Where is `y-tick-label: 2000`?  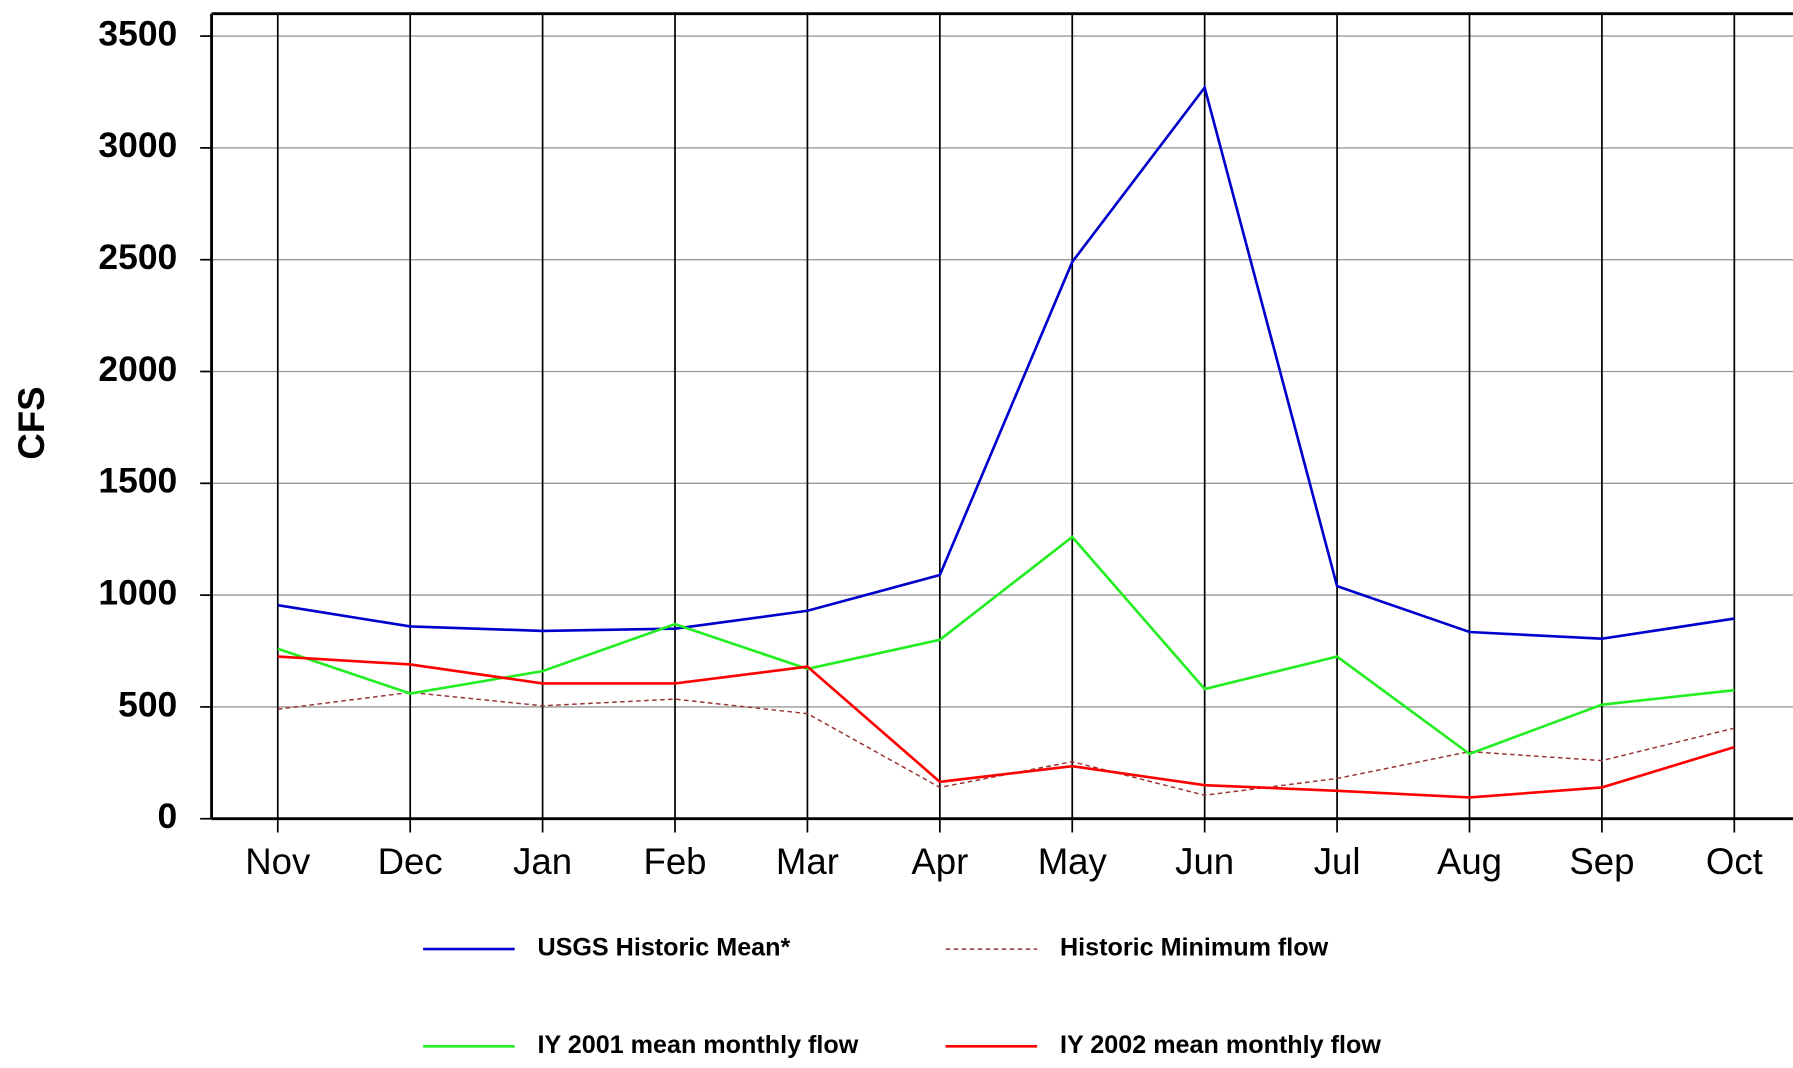
y-tick-label: 2000 is located at coordinates (137, 369).